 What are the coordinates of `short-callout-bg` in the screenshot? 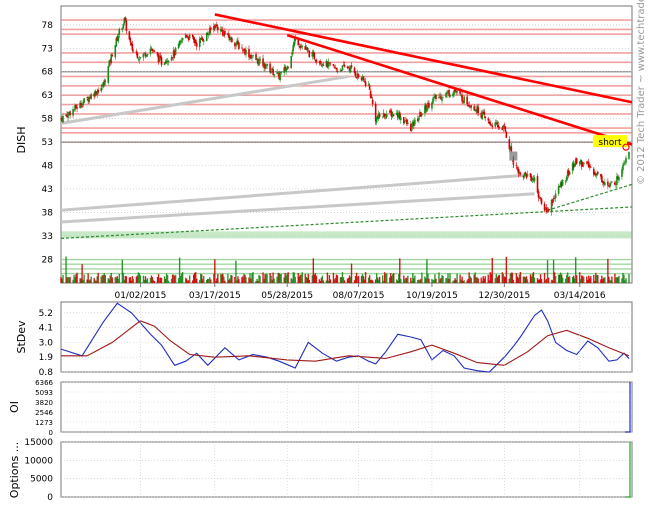 It's located at (609, 141).